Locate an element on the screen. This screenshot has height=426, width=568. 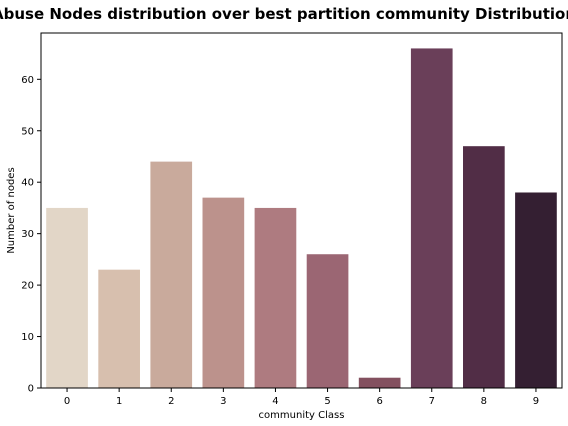
x-tick-label-3: 3 is located at coordinates (223, 401).